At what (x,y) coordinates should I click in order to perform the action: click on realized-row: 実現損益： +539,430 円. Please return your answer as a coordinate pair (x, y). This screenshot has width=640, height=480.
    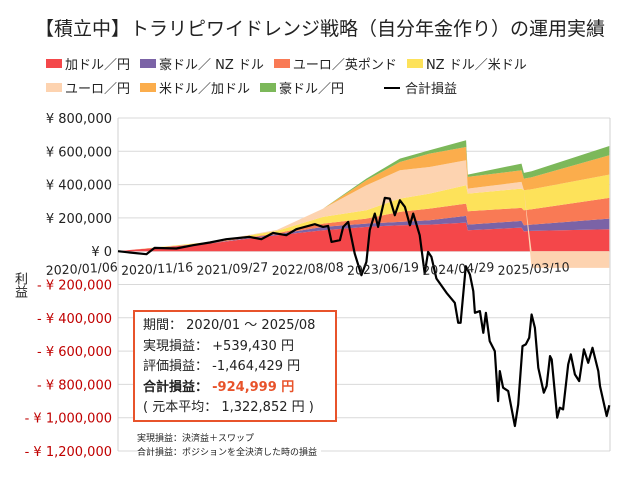
    Looking at the image, I should click on (239, 347).